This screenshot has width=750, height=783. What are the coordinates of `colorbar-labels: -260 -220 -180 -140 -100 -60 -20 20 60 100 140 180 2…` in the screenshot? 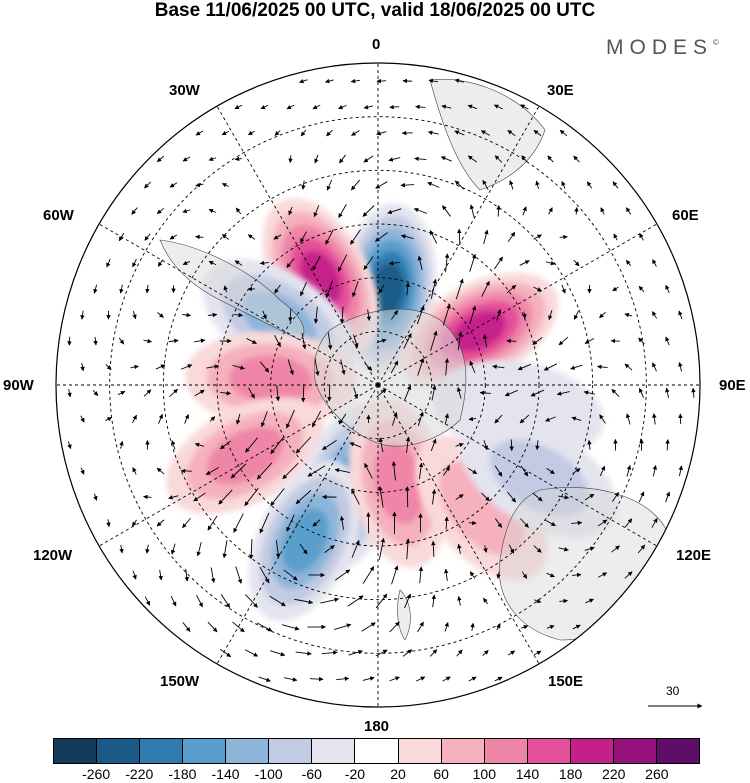 It's located at (376, 774).